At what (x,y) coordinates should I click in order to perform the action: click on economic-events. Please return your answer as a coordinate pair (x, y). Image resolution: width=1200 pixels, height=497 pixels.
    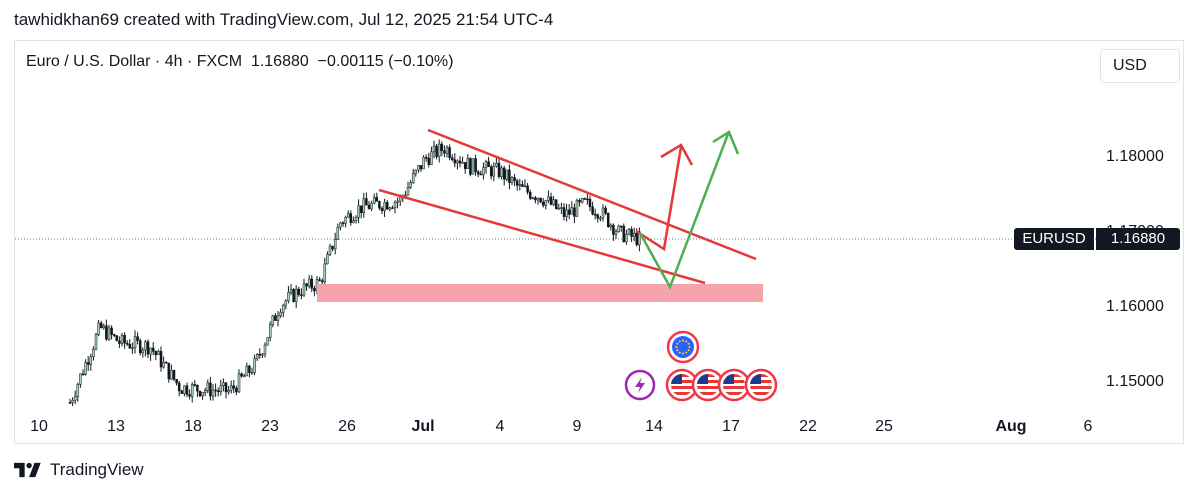
    Looking at the image, I should click on (701, 366).